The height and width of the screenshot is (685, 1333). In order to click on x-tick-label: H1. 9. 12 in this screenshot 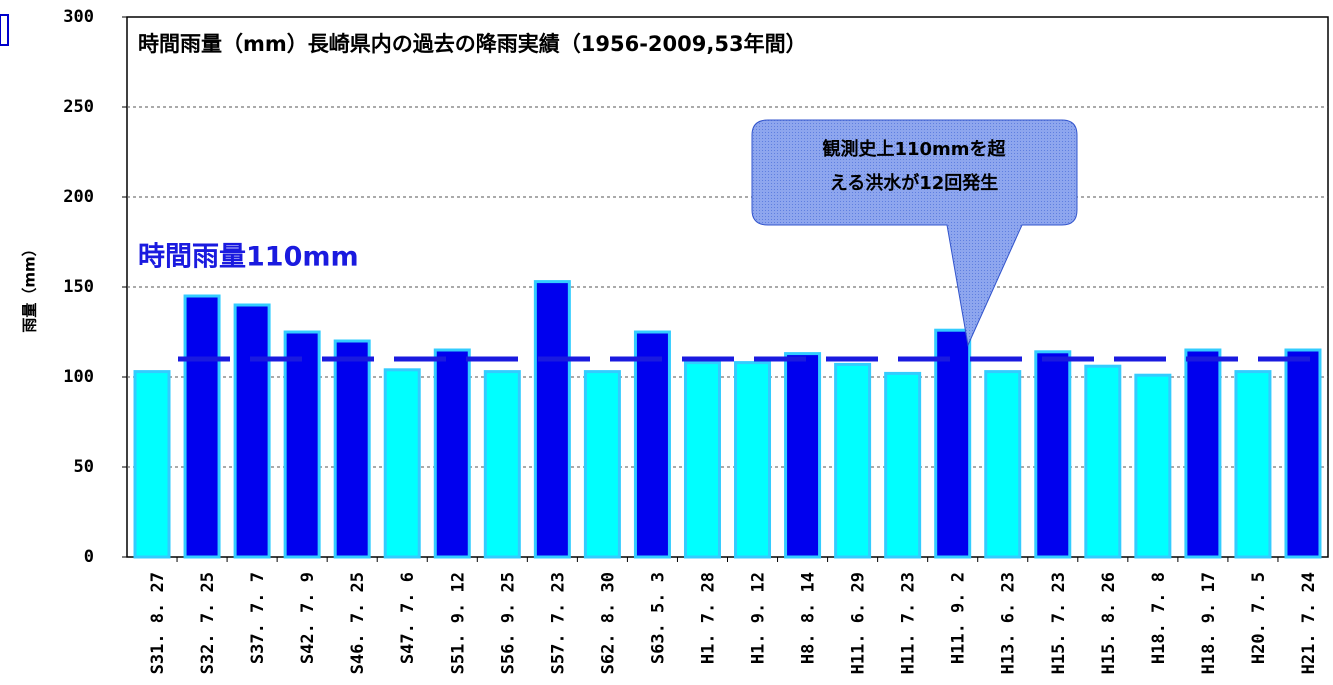, I will do `click(759, 618)`.